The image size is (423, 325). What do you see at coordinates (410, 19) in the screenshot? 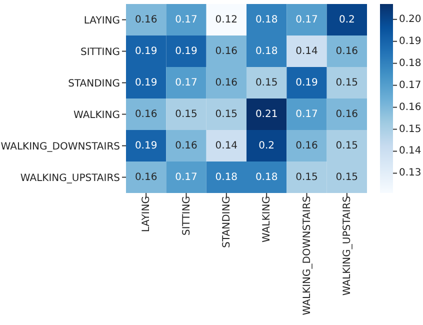
I see `color-bar-label: 0.20` at bounding box center [410, 19].